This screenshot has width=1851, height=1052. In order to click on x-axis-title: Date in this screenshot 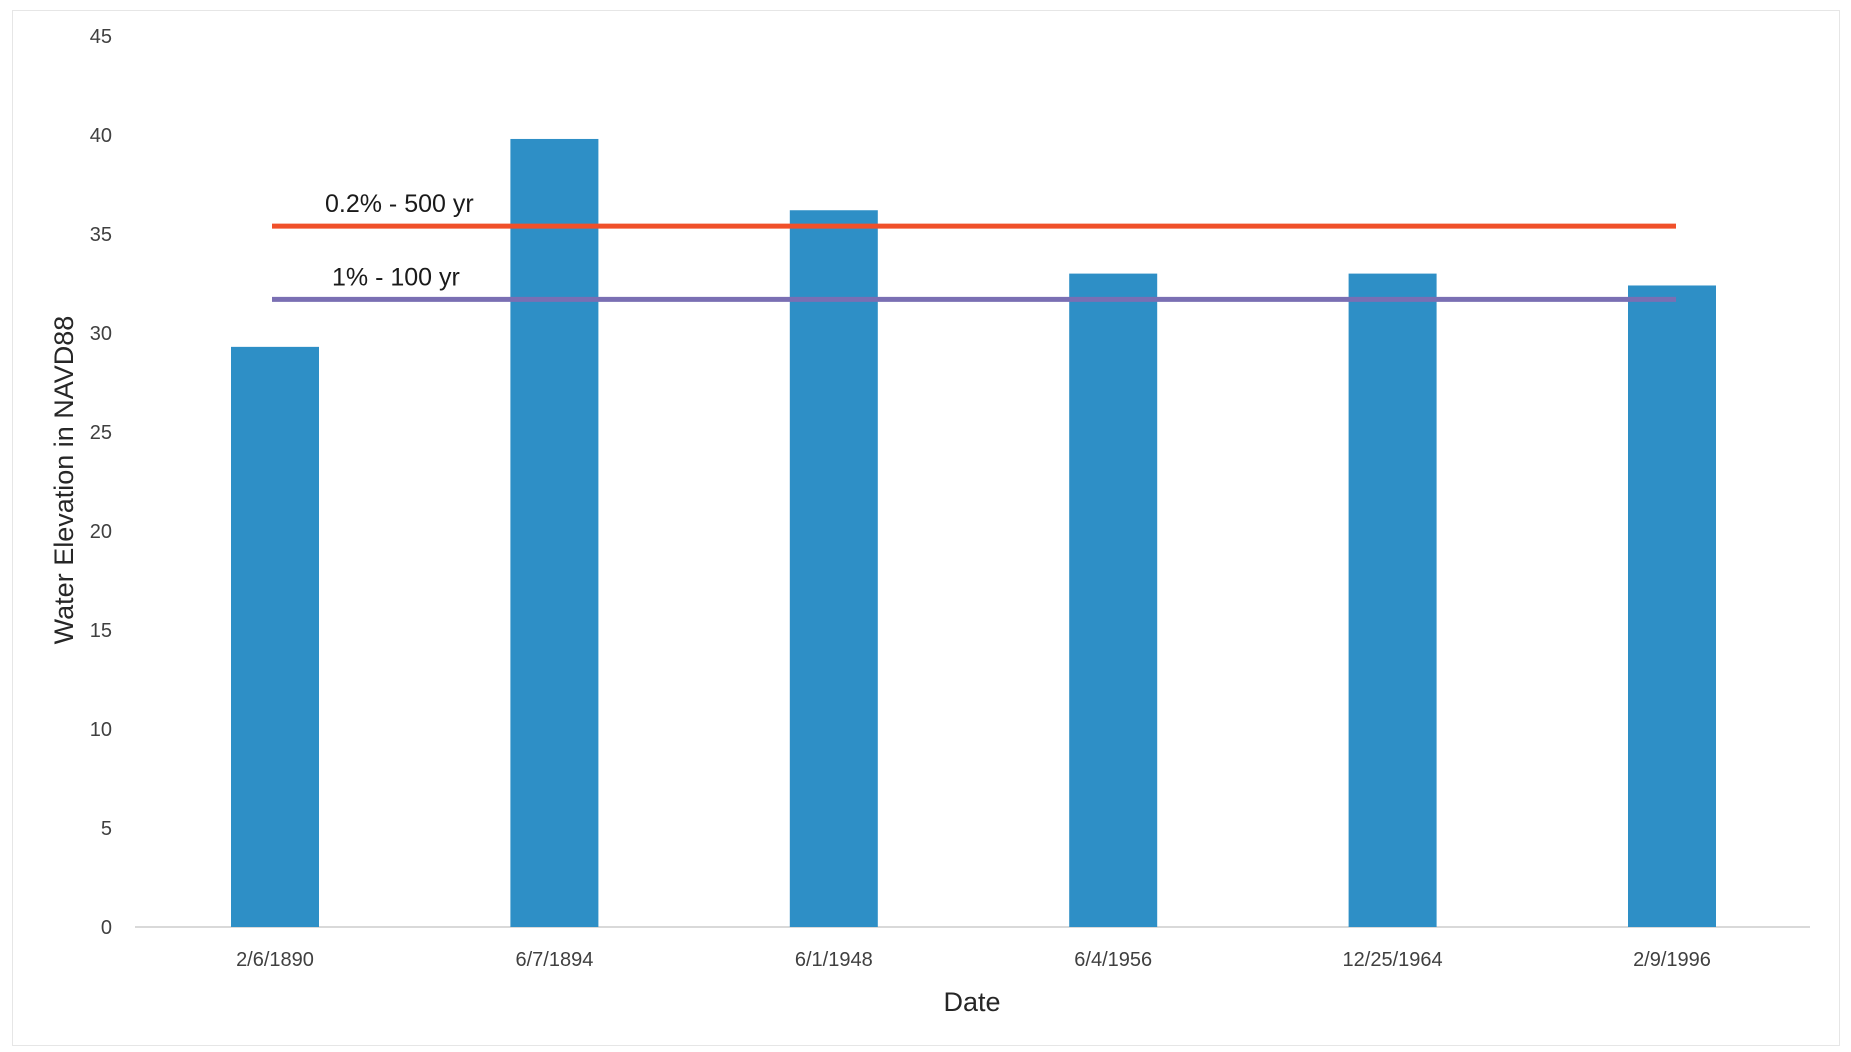, I will do `click(971, 1002)`.